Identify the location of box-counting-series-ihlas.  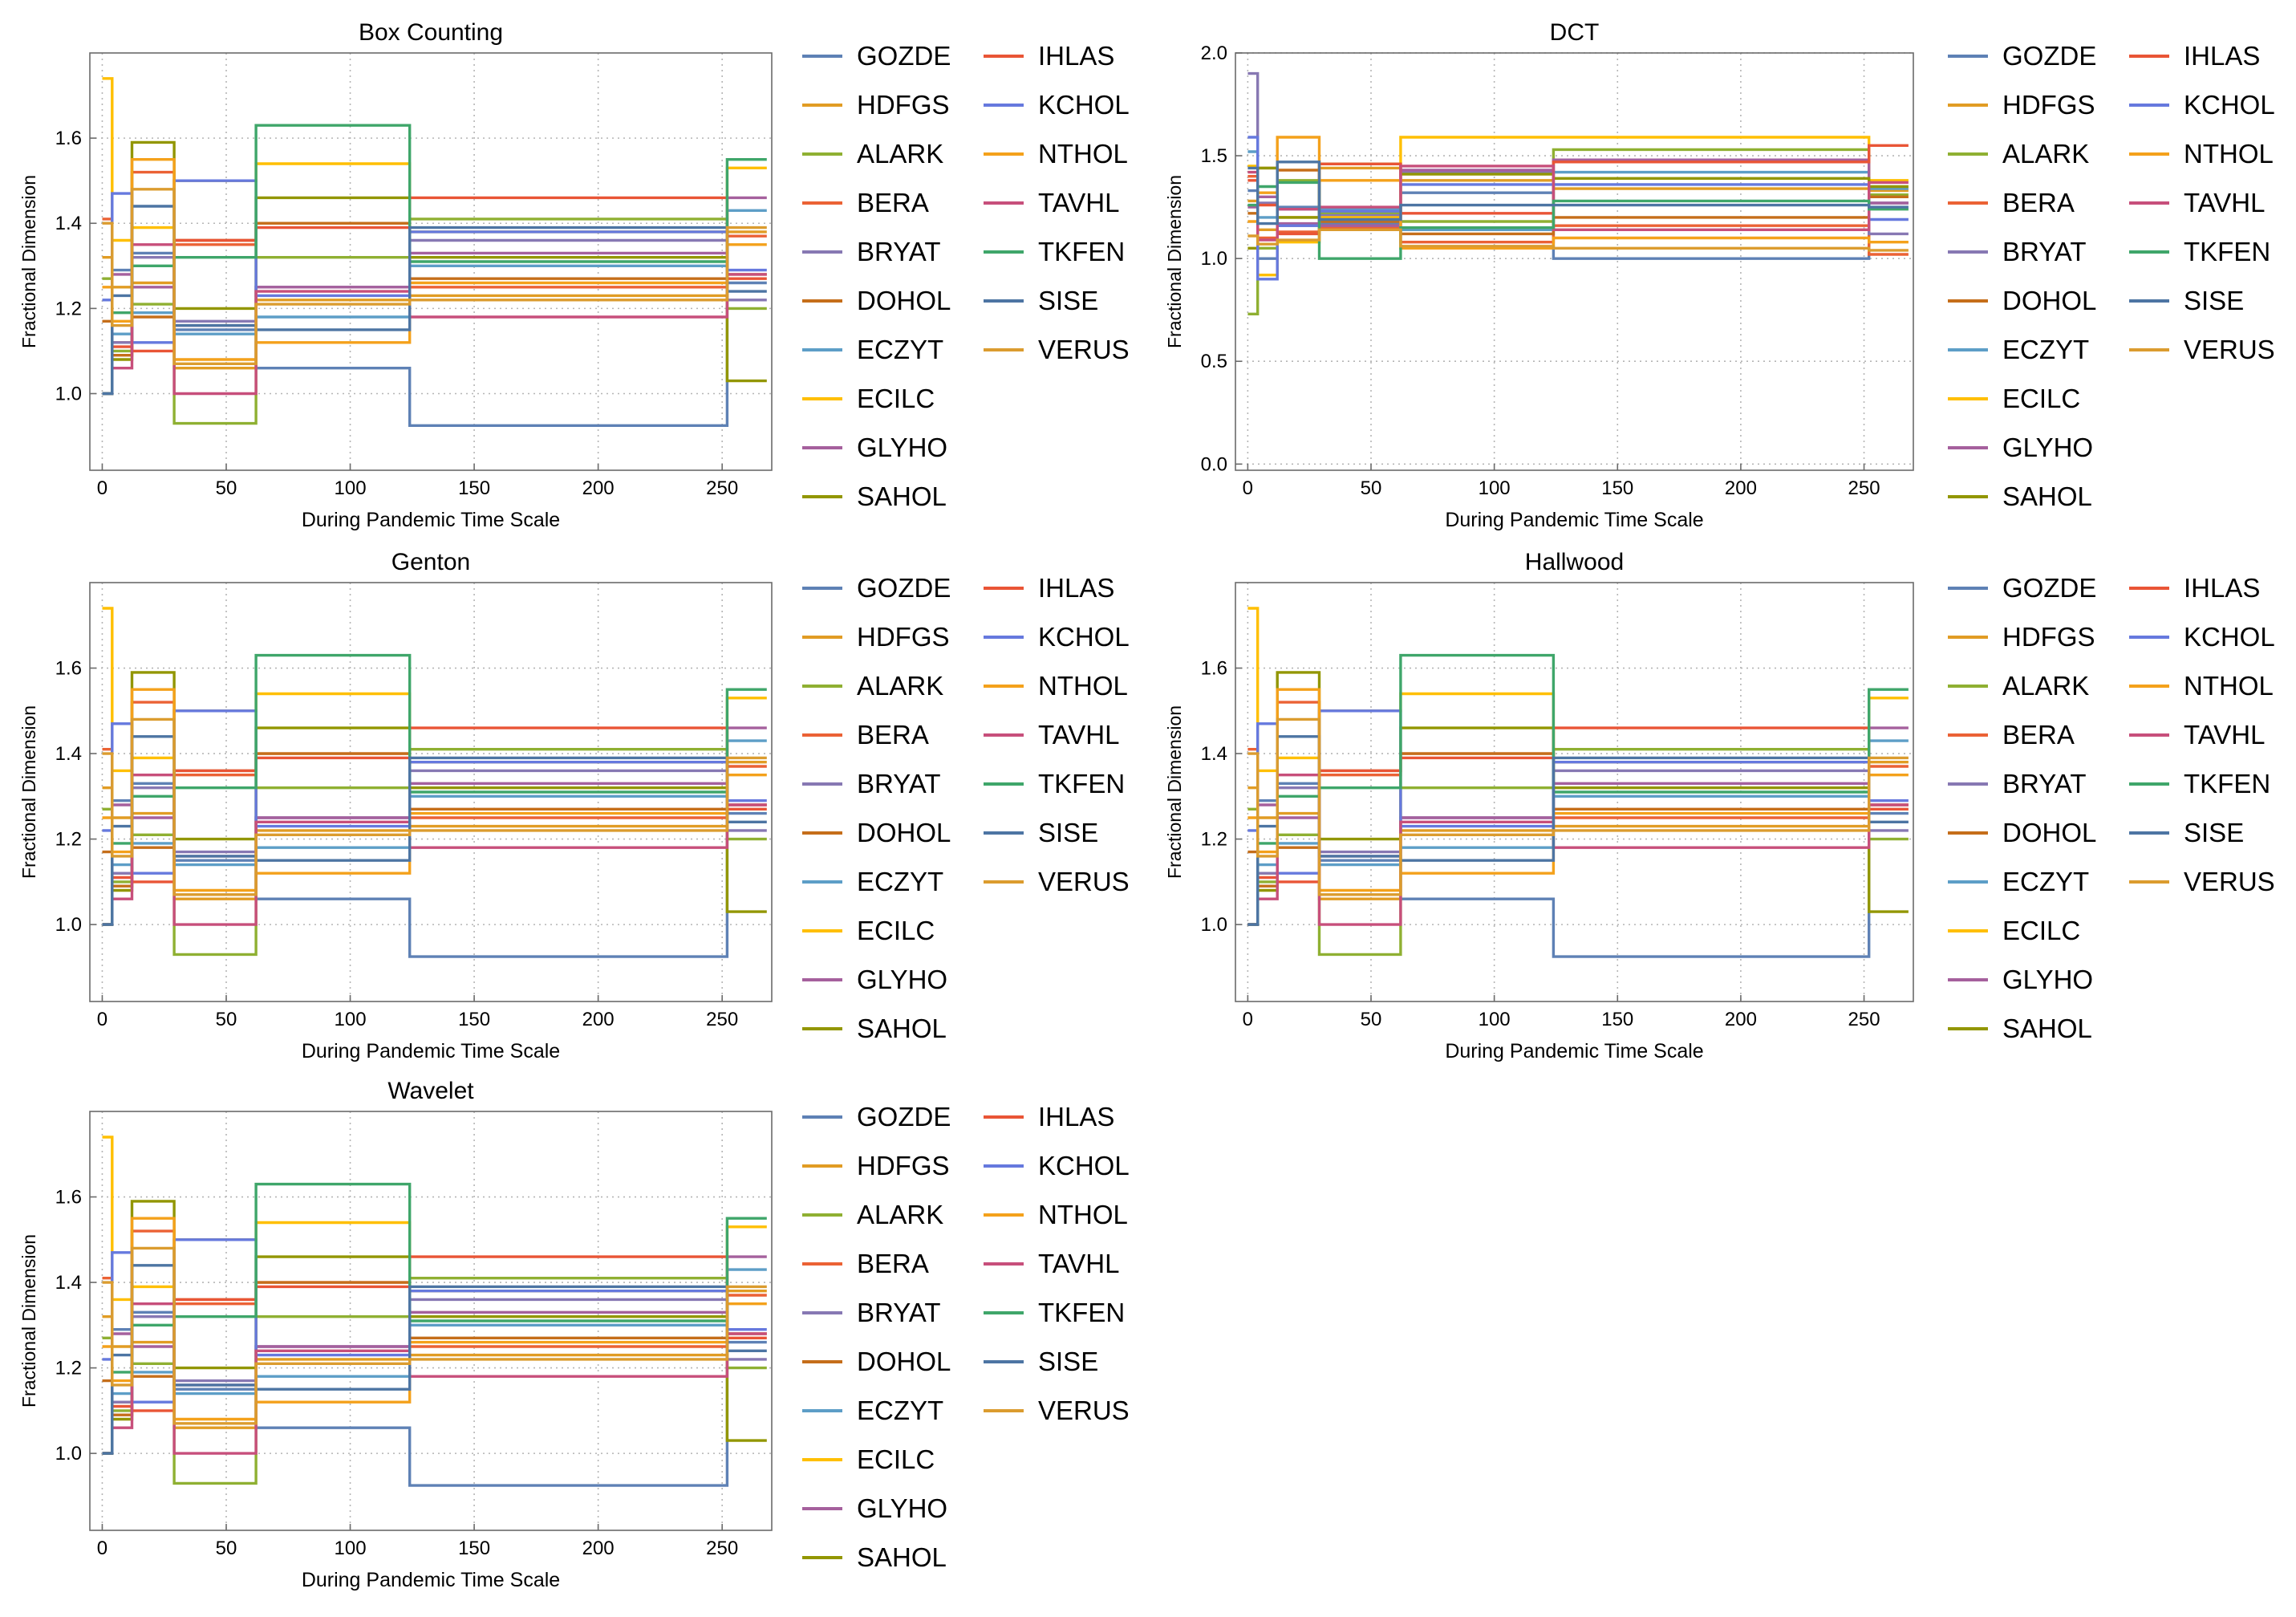
(434, 296).